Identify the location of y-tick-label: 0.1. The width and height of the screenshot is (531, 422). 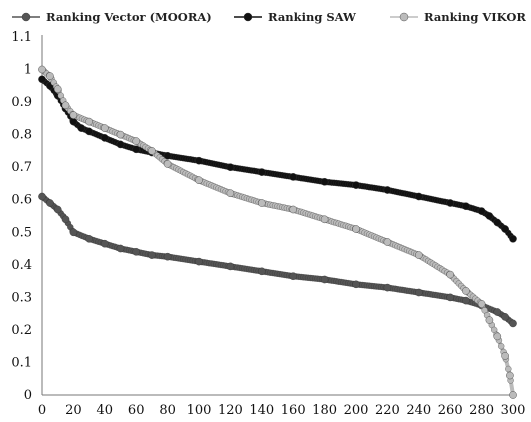
(21, 362).